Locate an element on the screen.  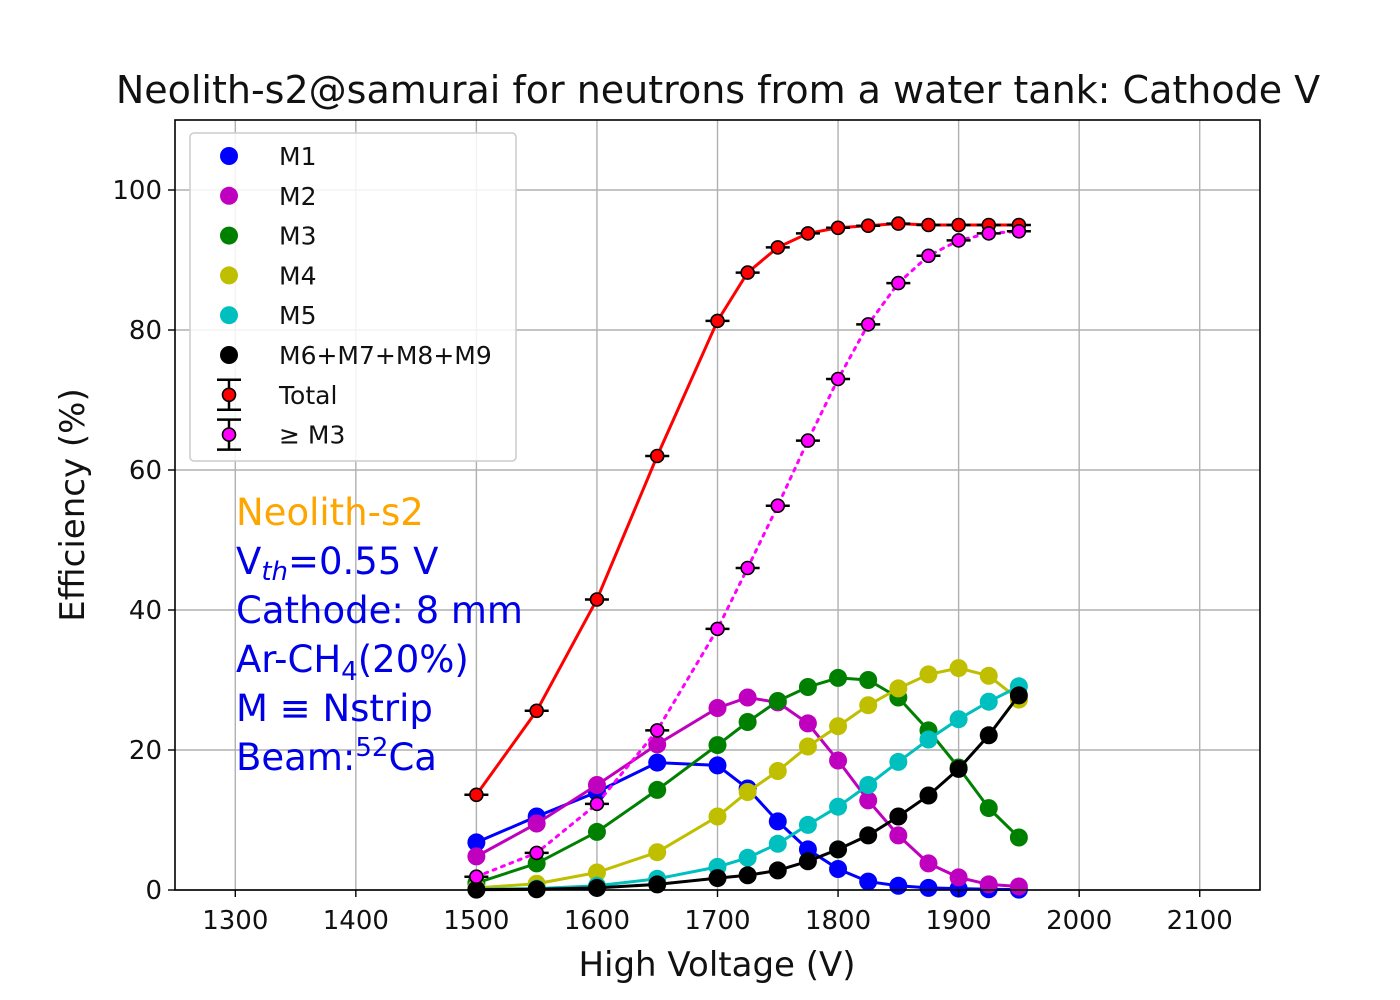
legend-label: M1 is located at coordinates (297, 156).